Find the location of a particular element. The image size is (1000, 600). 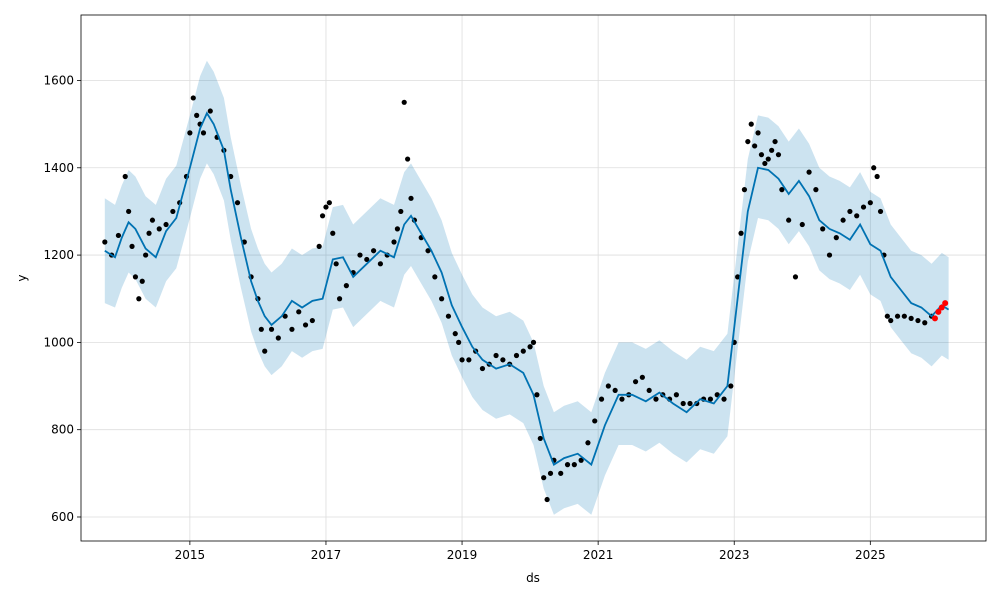

x-tick-label: 2021 is located at coordinates (598, 555).